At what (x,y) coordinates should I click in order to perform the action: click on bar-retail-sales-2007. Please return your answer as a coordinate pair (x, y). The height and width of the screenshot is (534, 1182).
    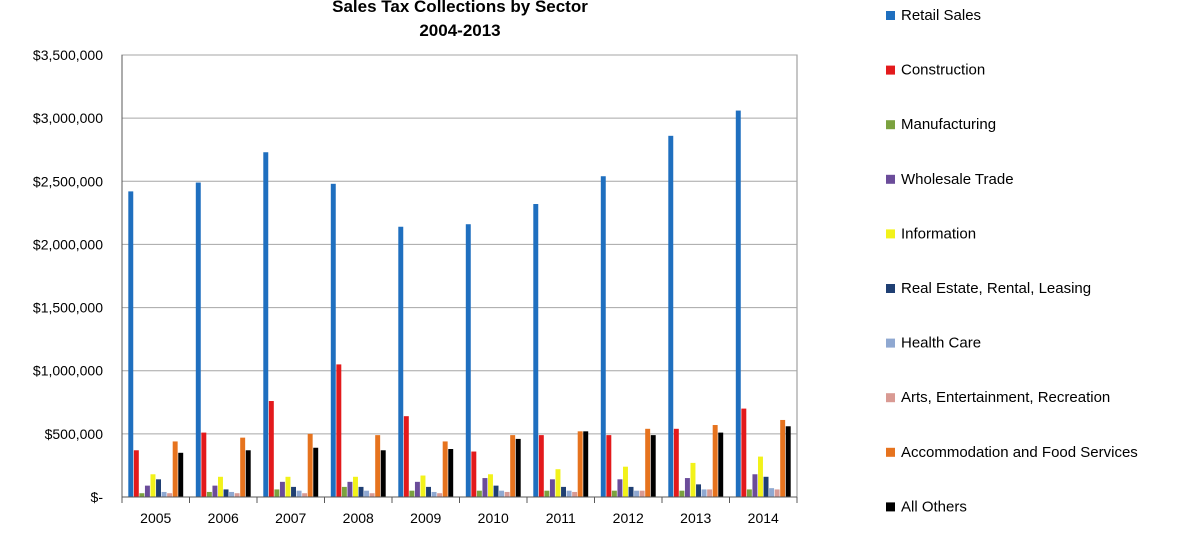
    Looking at the image, I should click on (266, 325).